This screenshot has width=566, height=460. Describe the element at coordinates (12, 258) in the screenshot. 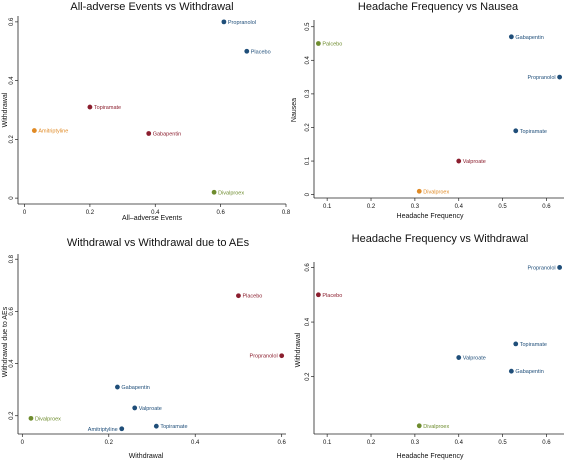

I see `y-tick-label: 0.8` at that location.